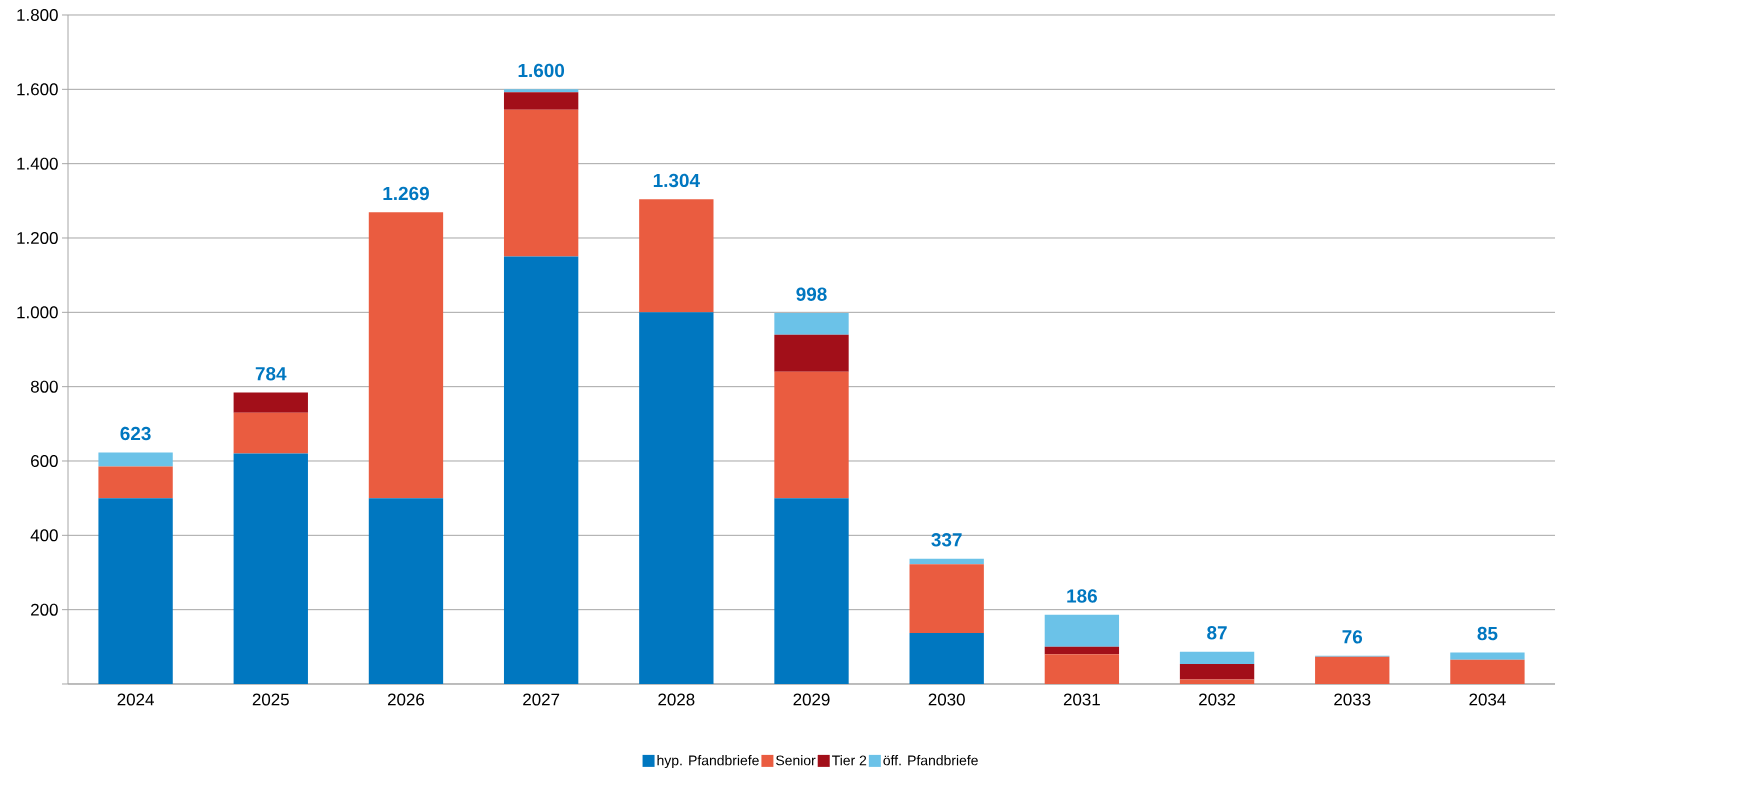 The height and width of the screenshot is (788, 1755). What do you see at coordinates (271, 374) in the screenshot?
I see `total-label: 784` at bounding box center [271, 374].